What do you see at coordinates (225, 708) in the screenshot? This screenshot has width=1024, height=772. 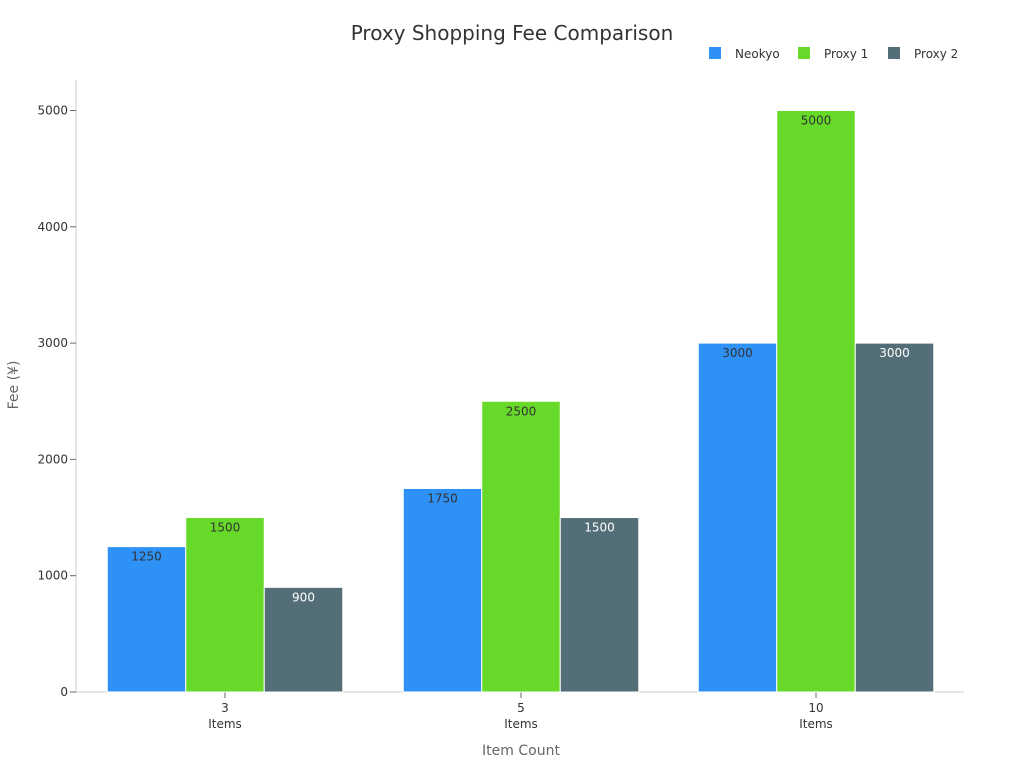 I see `x-tick-label-line: 3` at bounding box center [225, 708].